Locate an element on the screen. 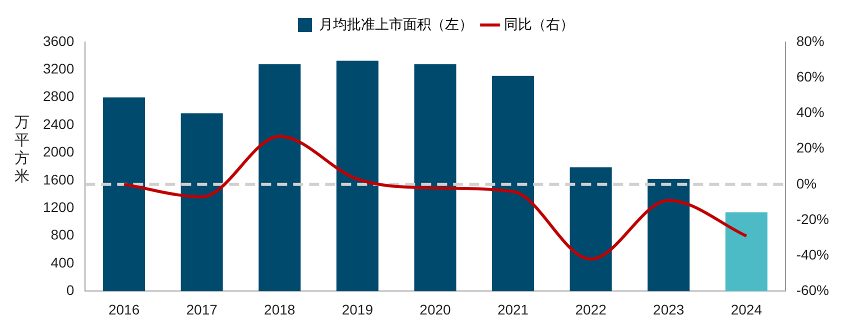  y2-tick-label: 40% is located at coordinates (810, 112).